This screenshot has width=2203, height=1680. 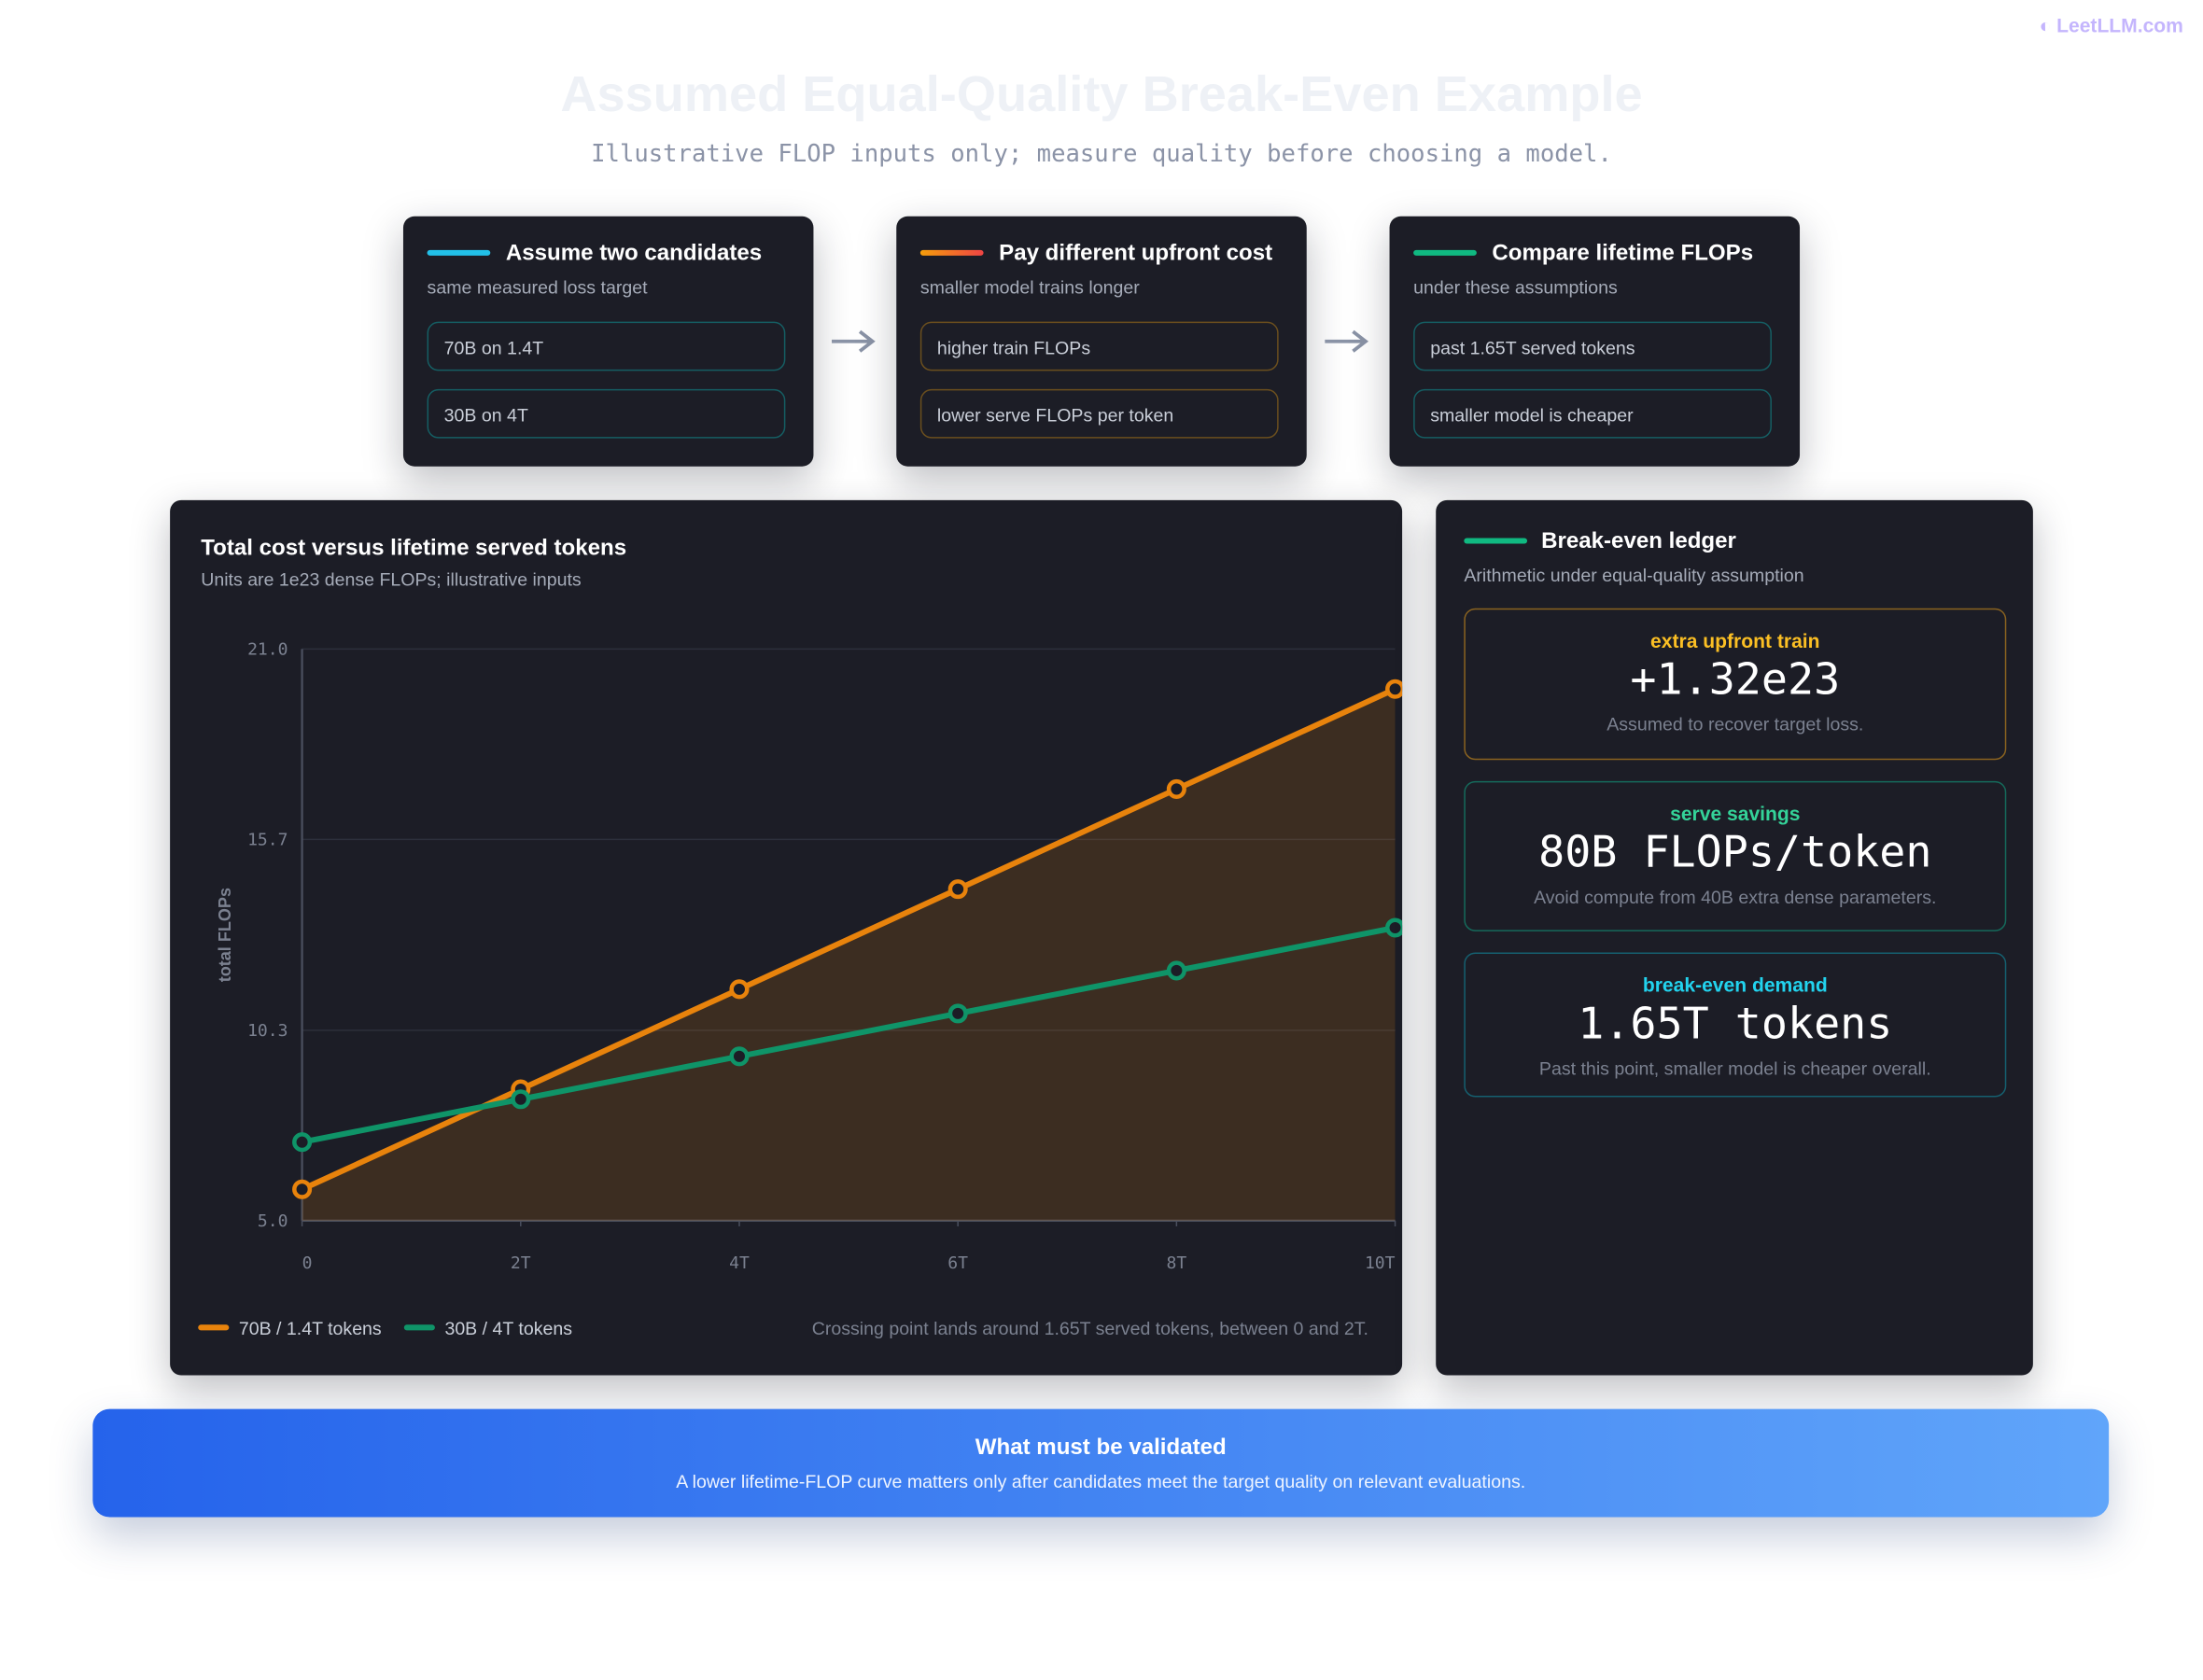 I want to click on ledger-value: 80B FLOPs/token, so click(x=1735, y=852).